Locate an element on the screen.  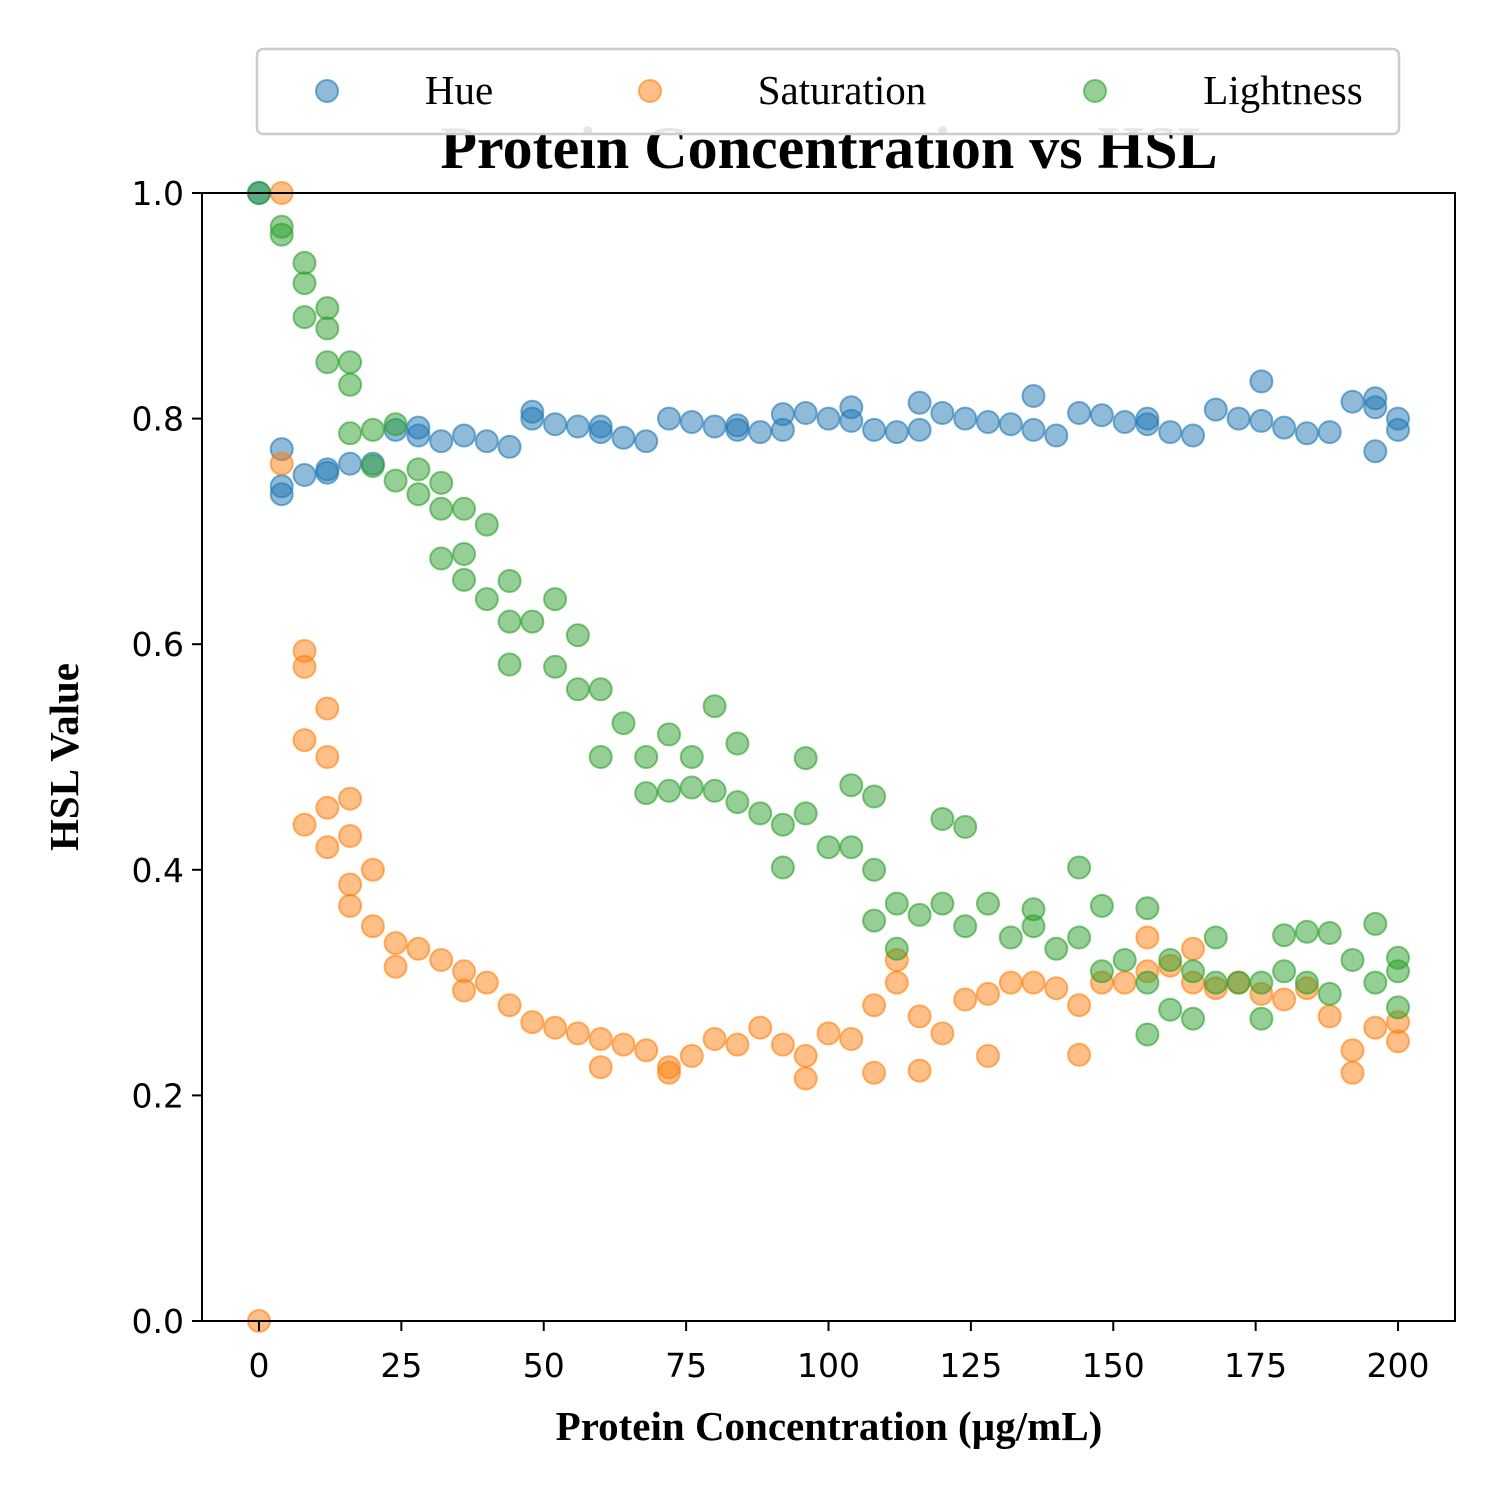
x-tick-label: 200 is located at coordinates (1398, 1365).